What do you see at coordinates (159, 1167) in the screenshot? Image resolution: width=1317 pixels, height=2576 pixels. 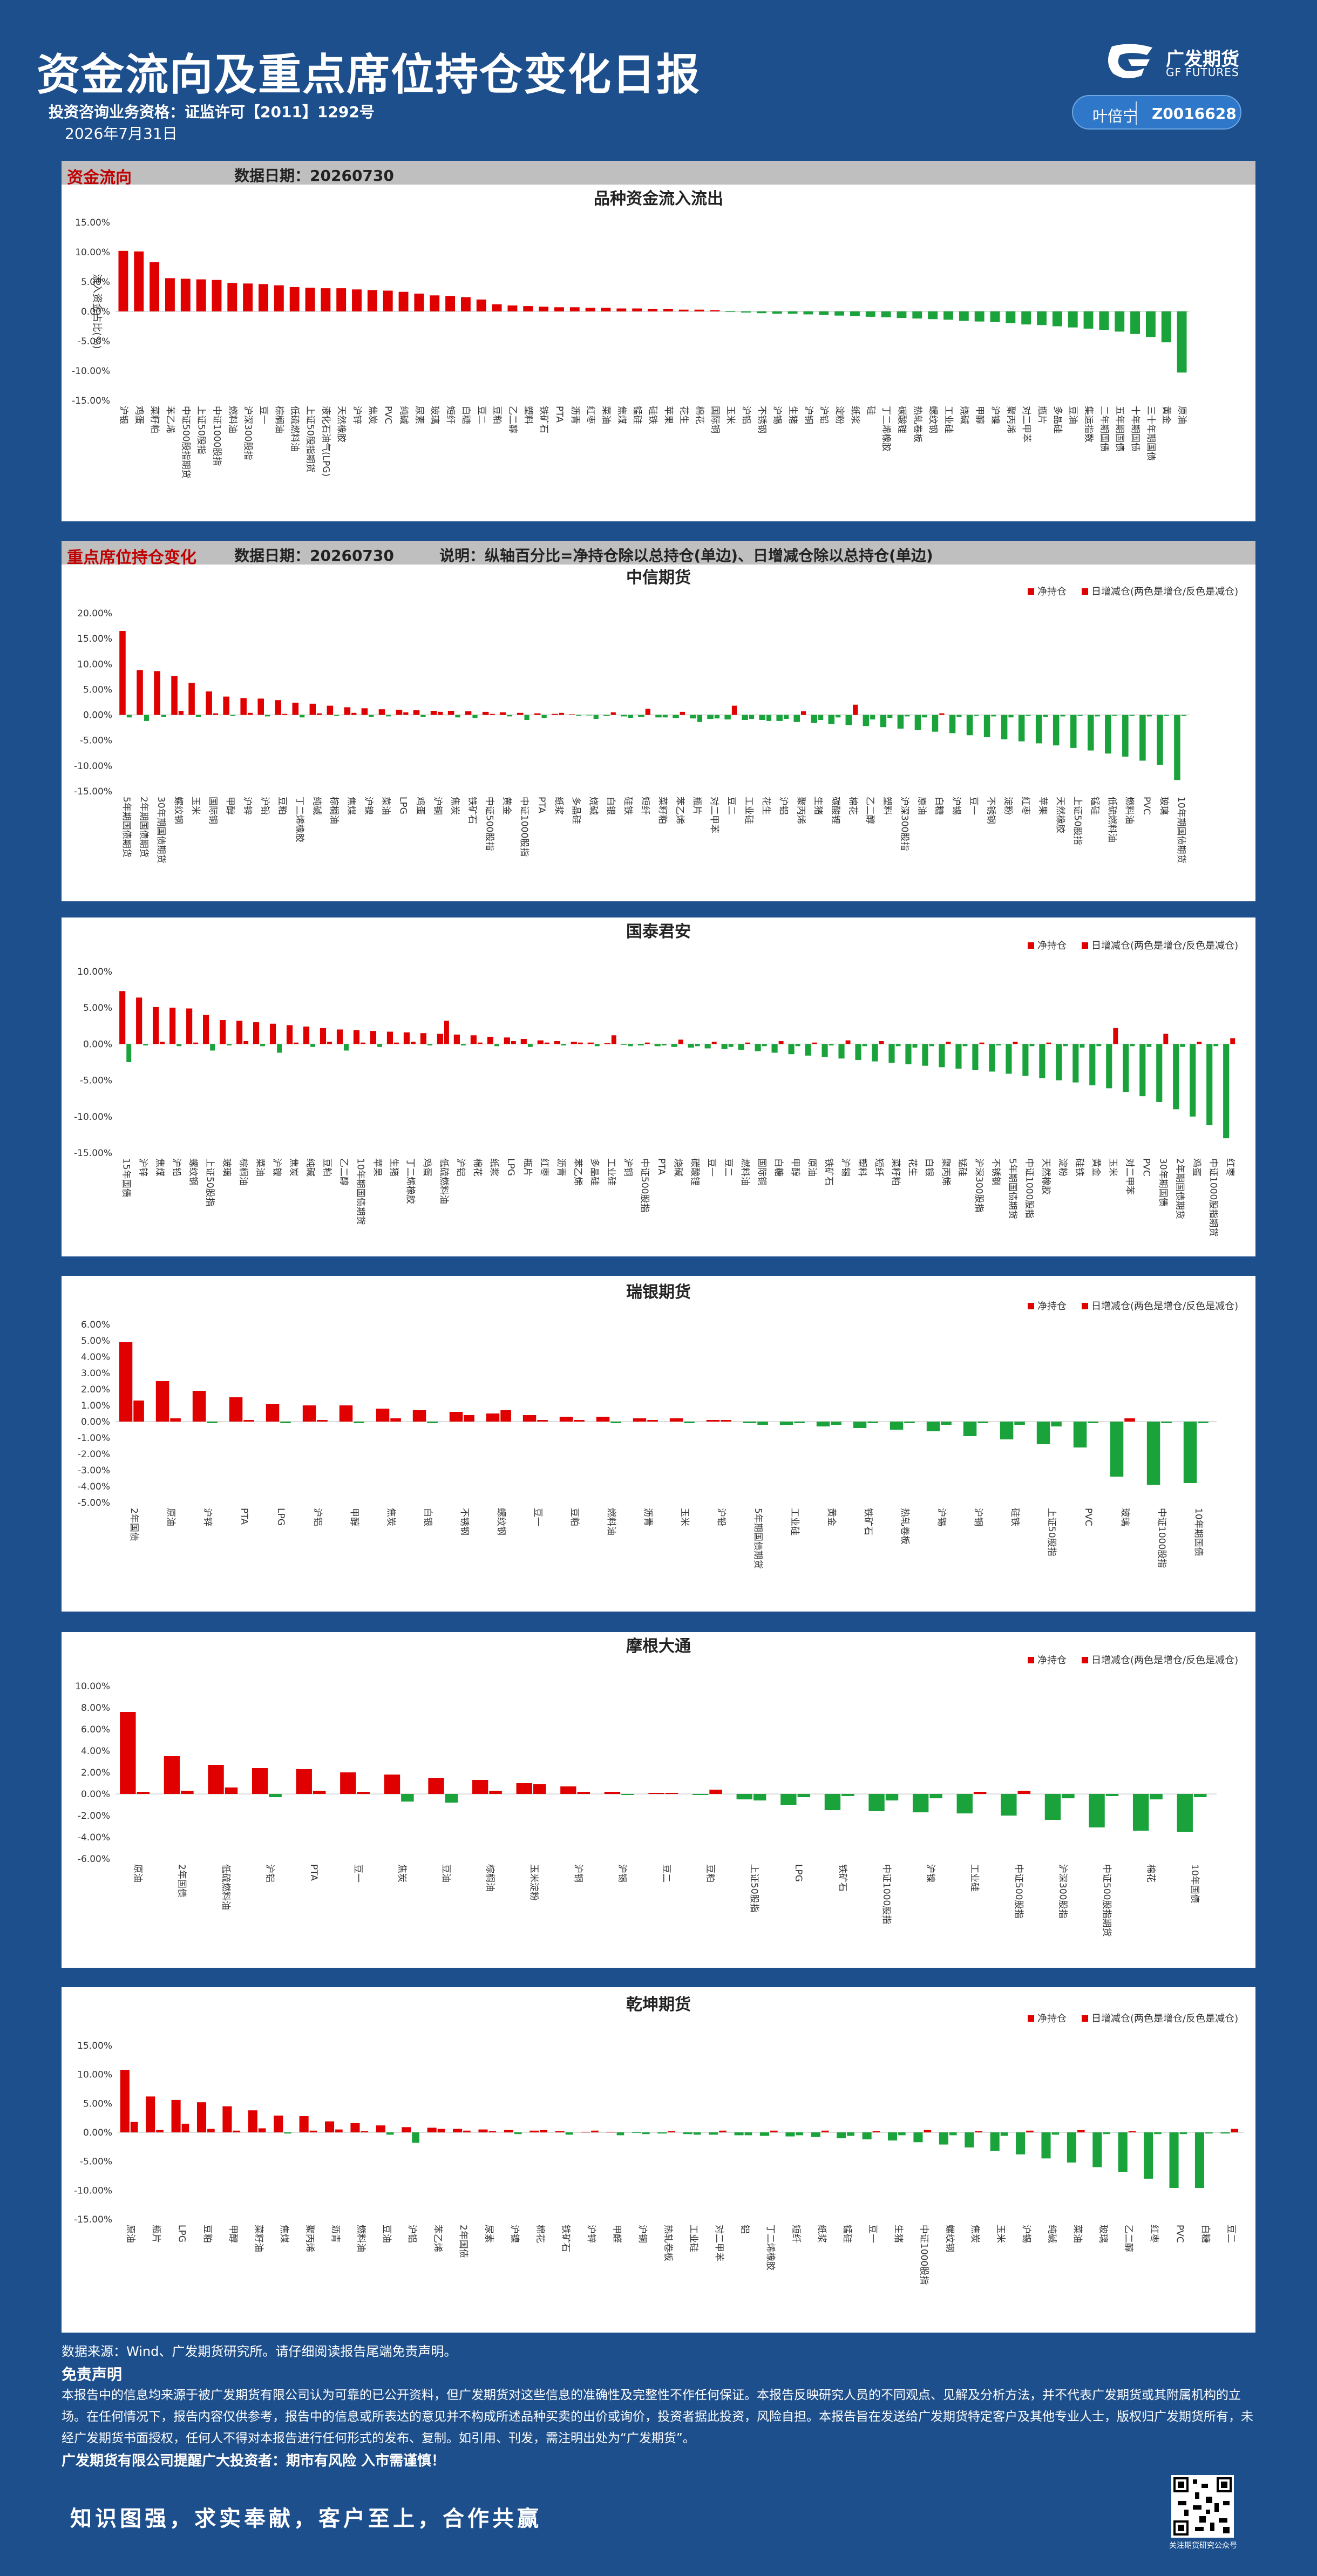 I see `x-tick-label: 焦煤` at bounding box center [159, 1167].